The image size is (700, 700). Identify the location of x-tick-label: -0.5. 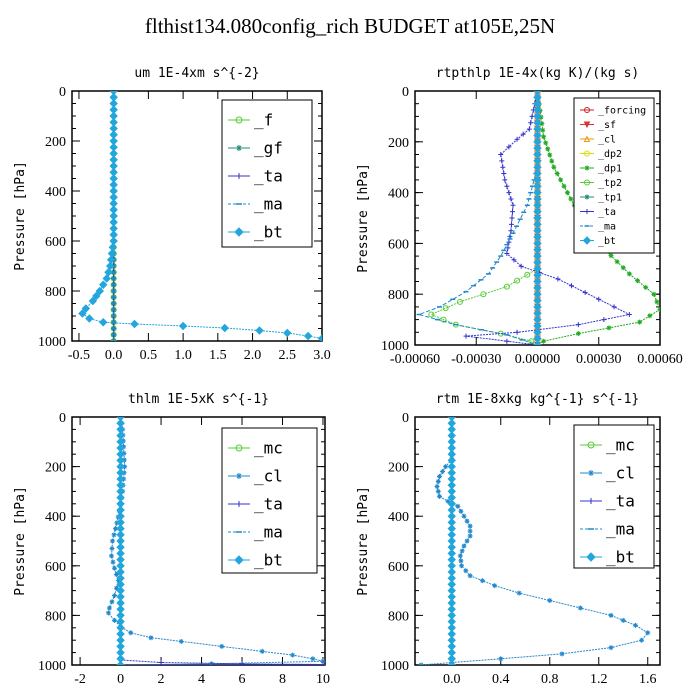
(79, 355).